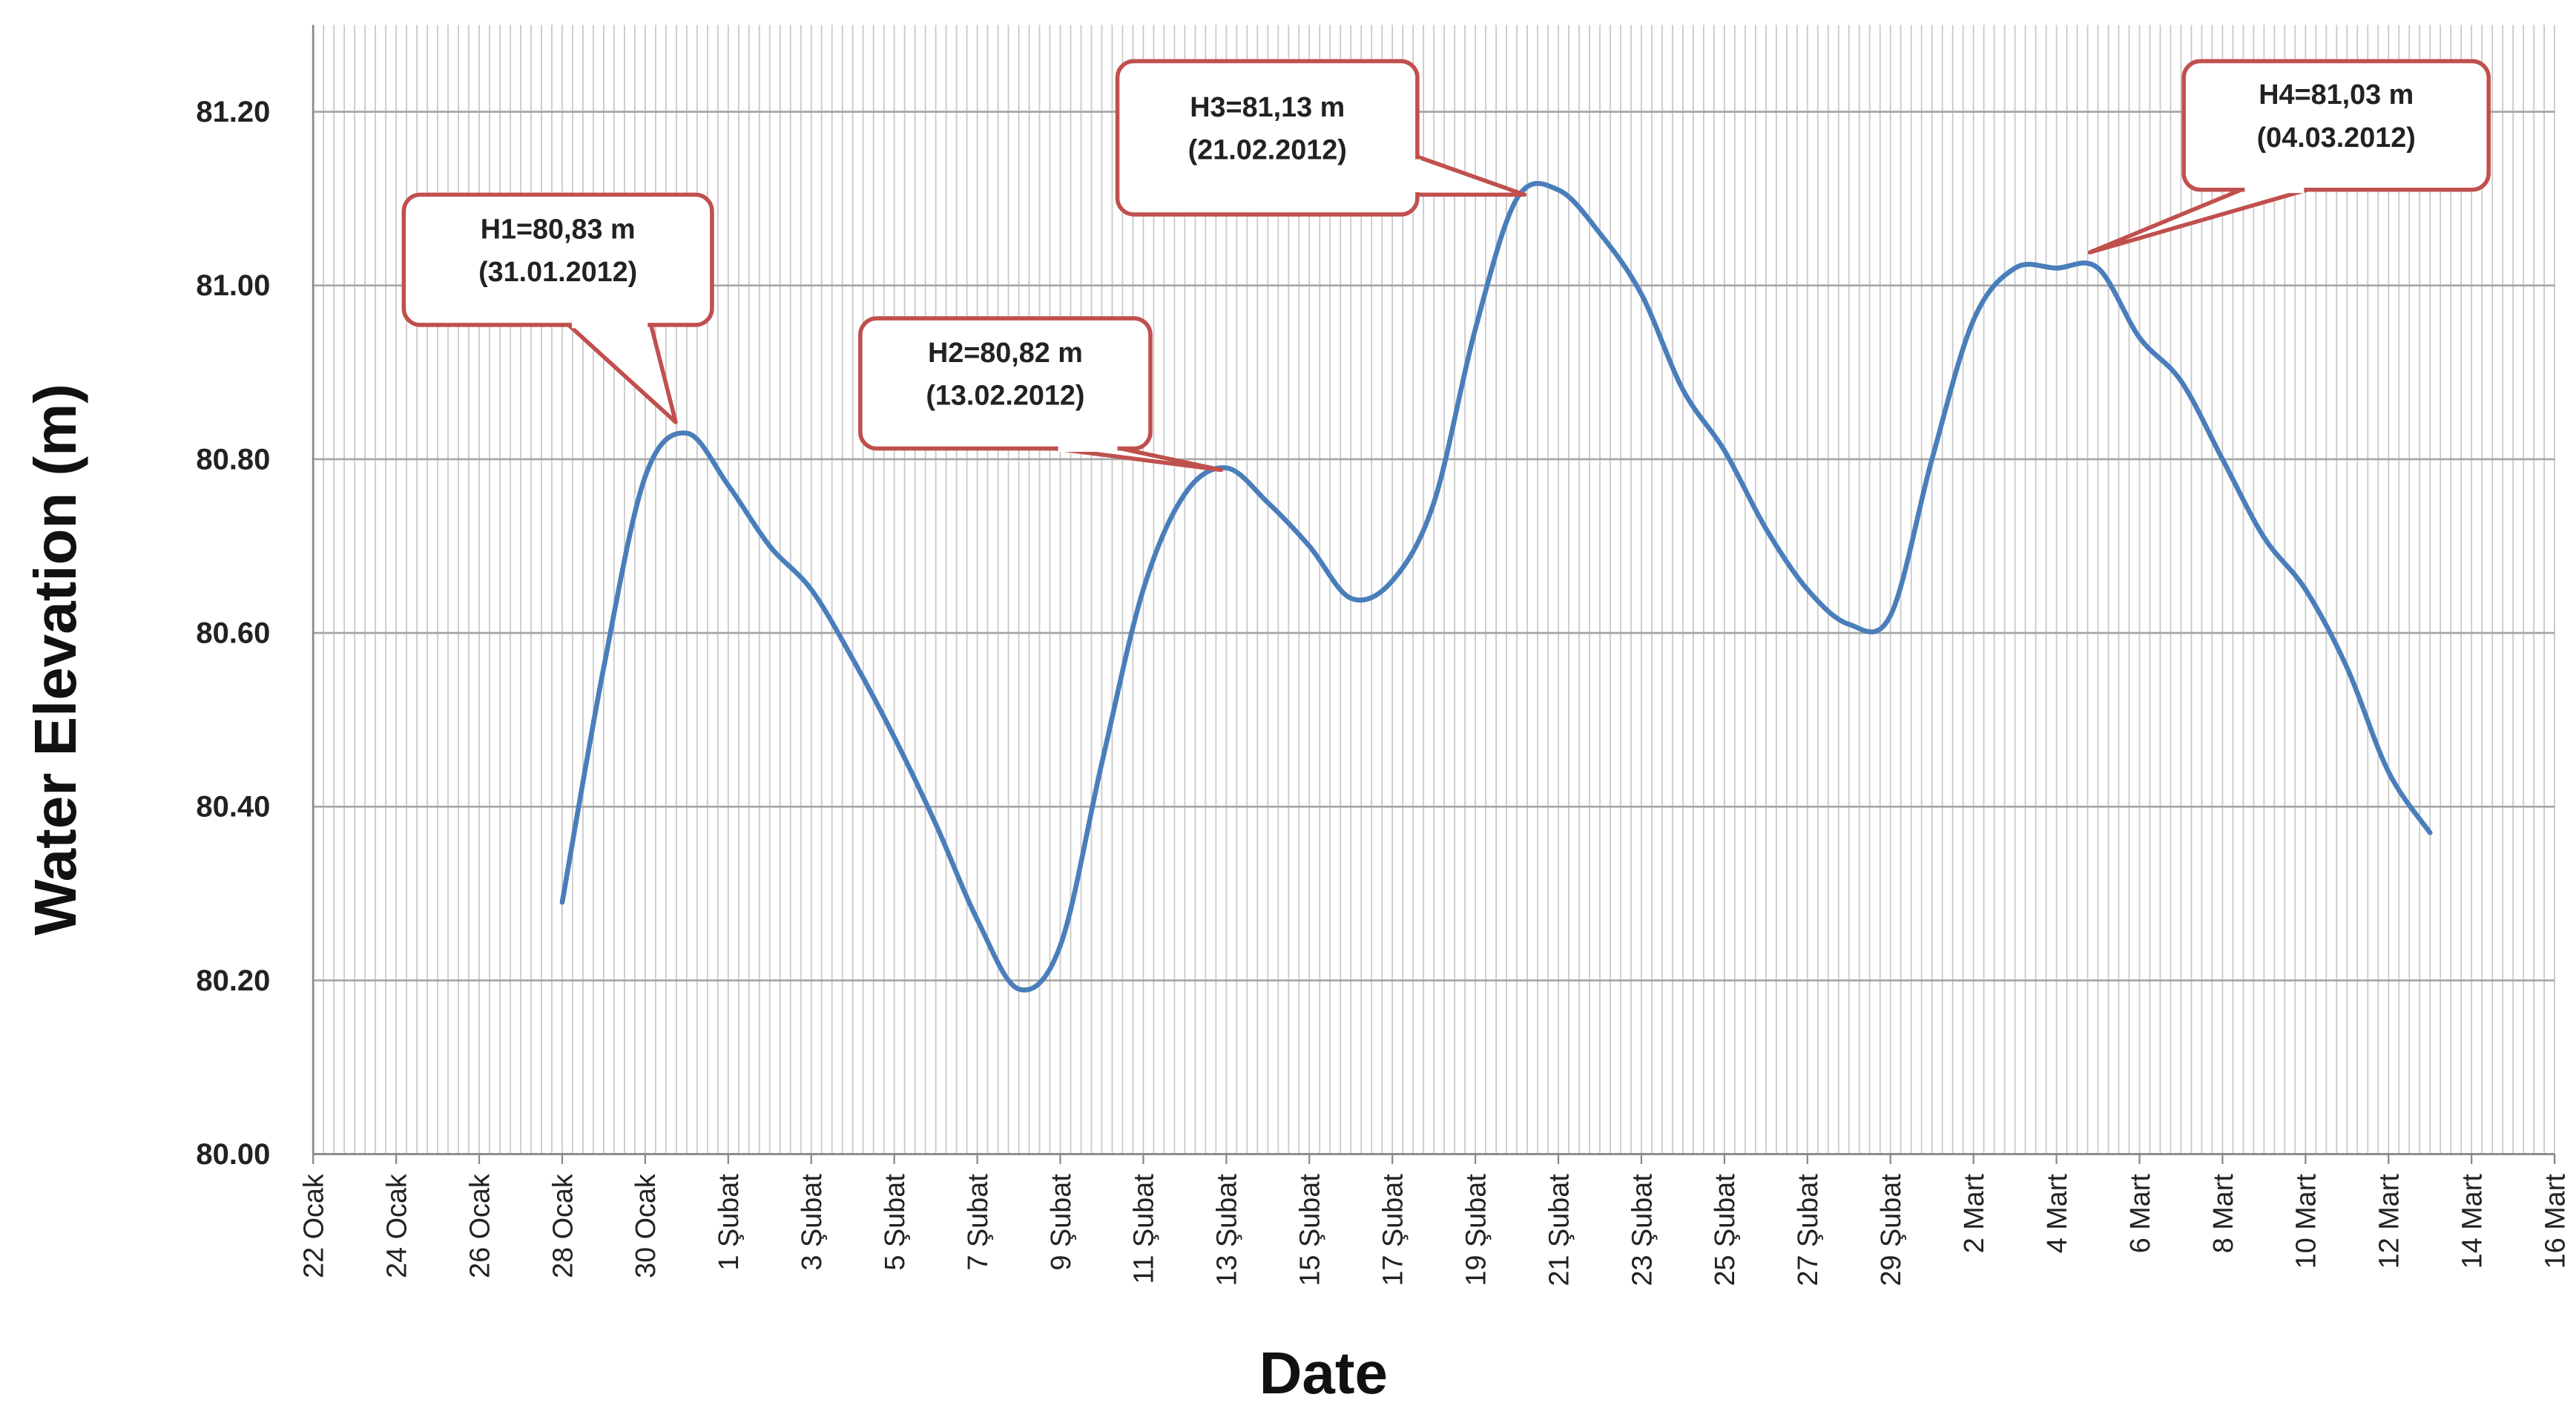 The height and width of the screenshot is (1423, 2576). What do you see at coordinates (2472, 1222) in the screenshot?
I see `x-tick-label: 14 Mart` at bounding box center [2472, 1222].